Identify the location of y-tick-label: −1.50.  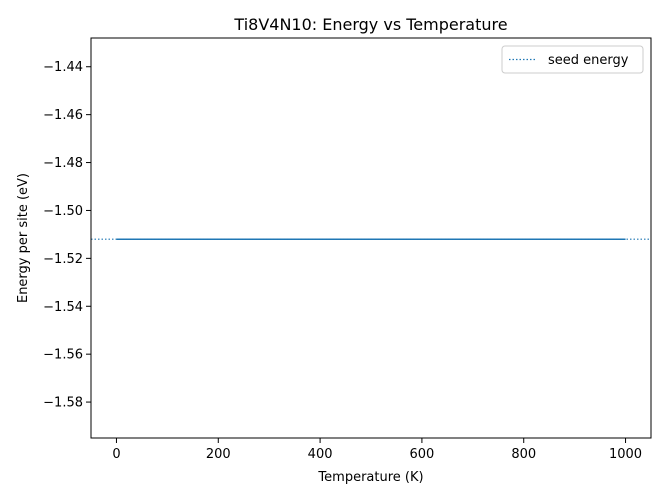
(63, 211).